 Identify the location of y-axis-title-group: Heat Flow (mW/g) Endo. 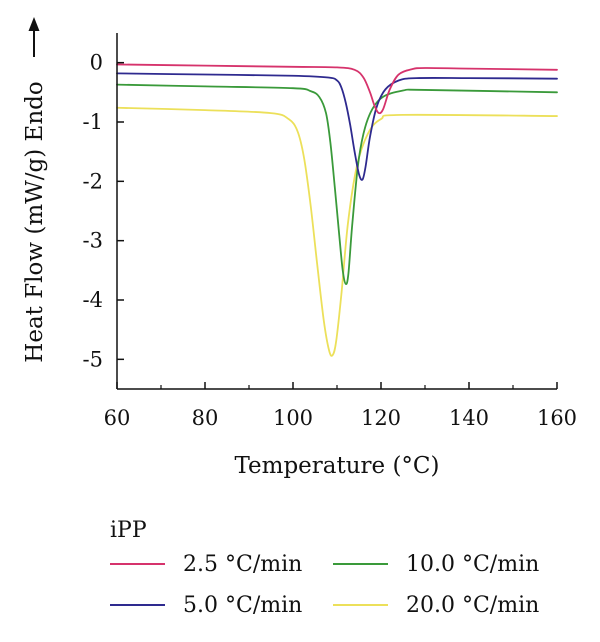
(35, 221).